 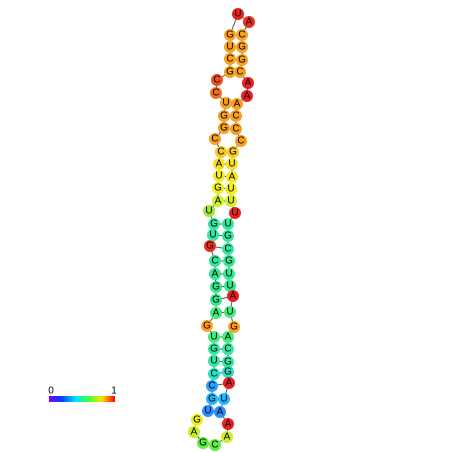 I want to click on colorbar, so click(x=82, y=399).